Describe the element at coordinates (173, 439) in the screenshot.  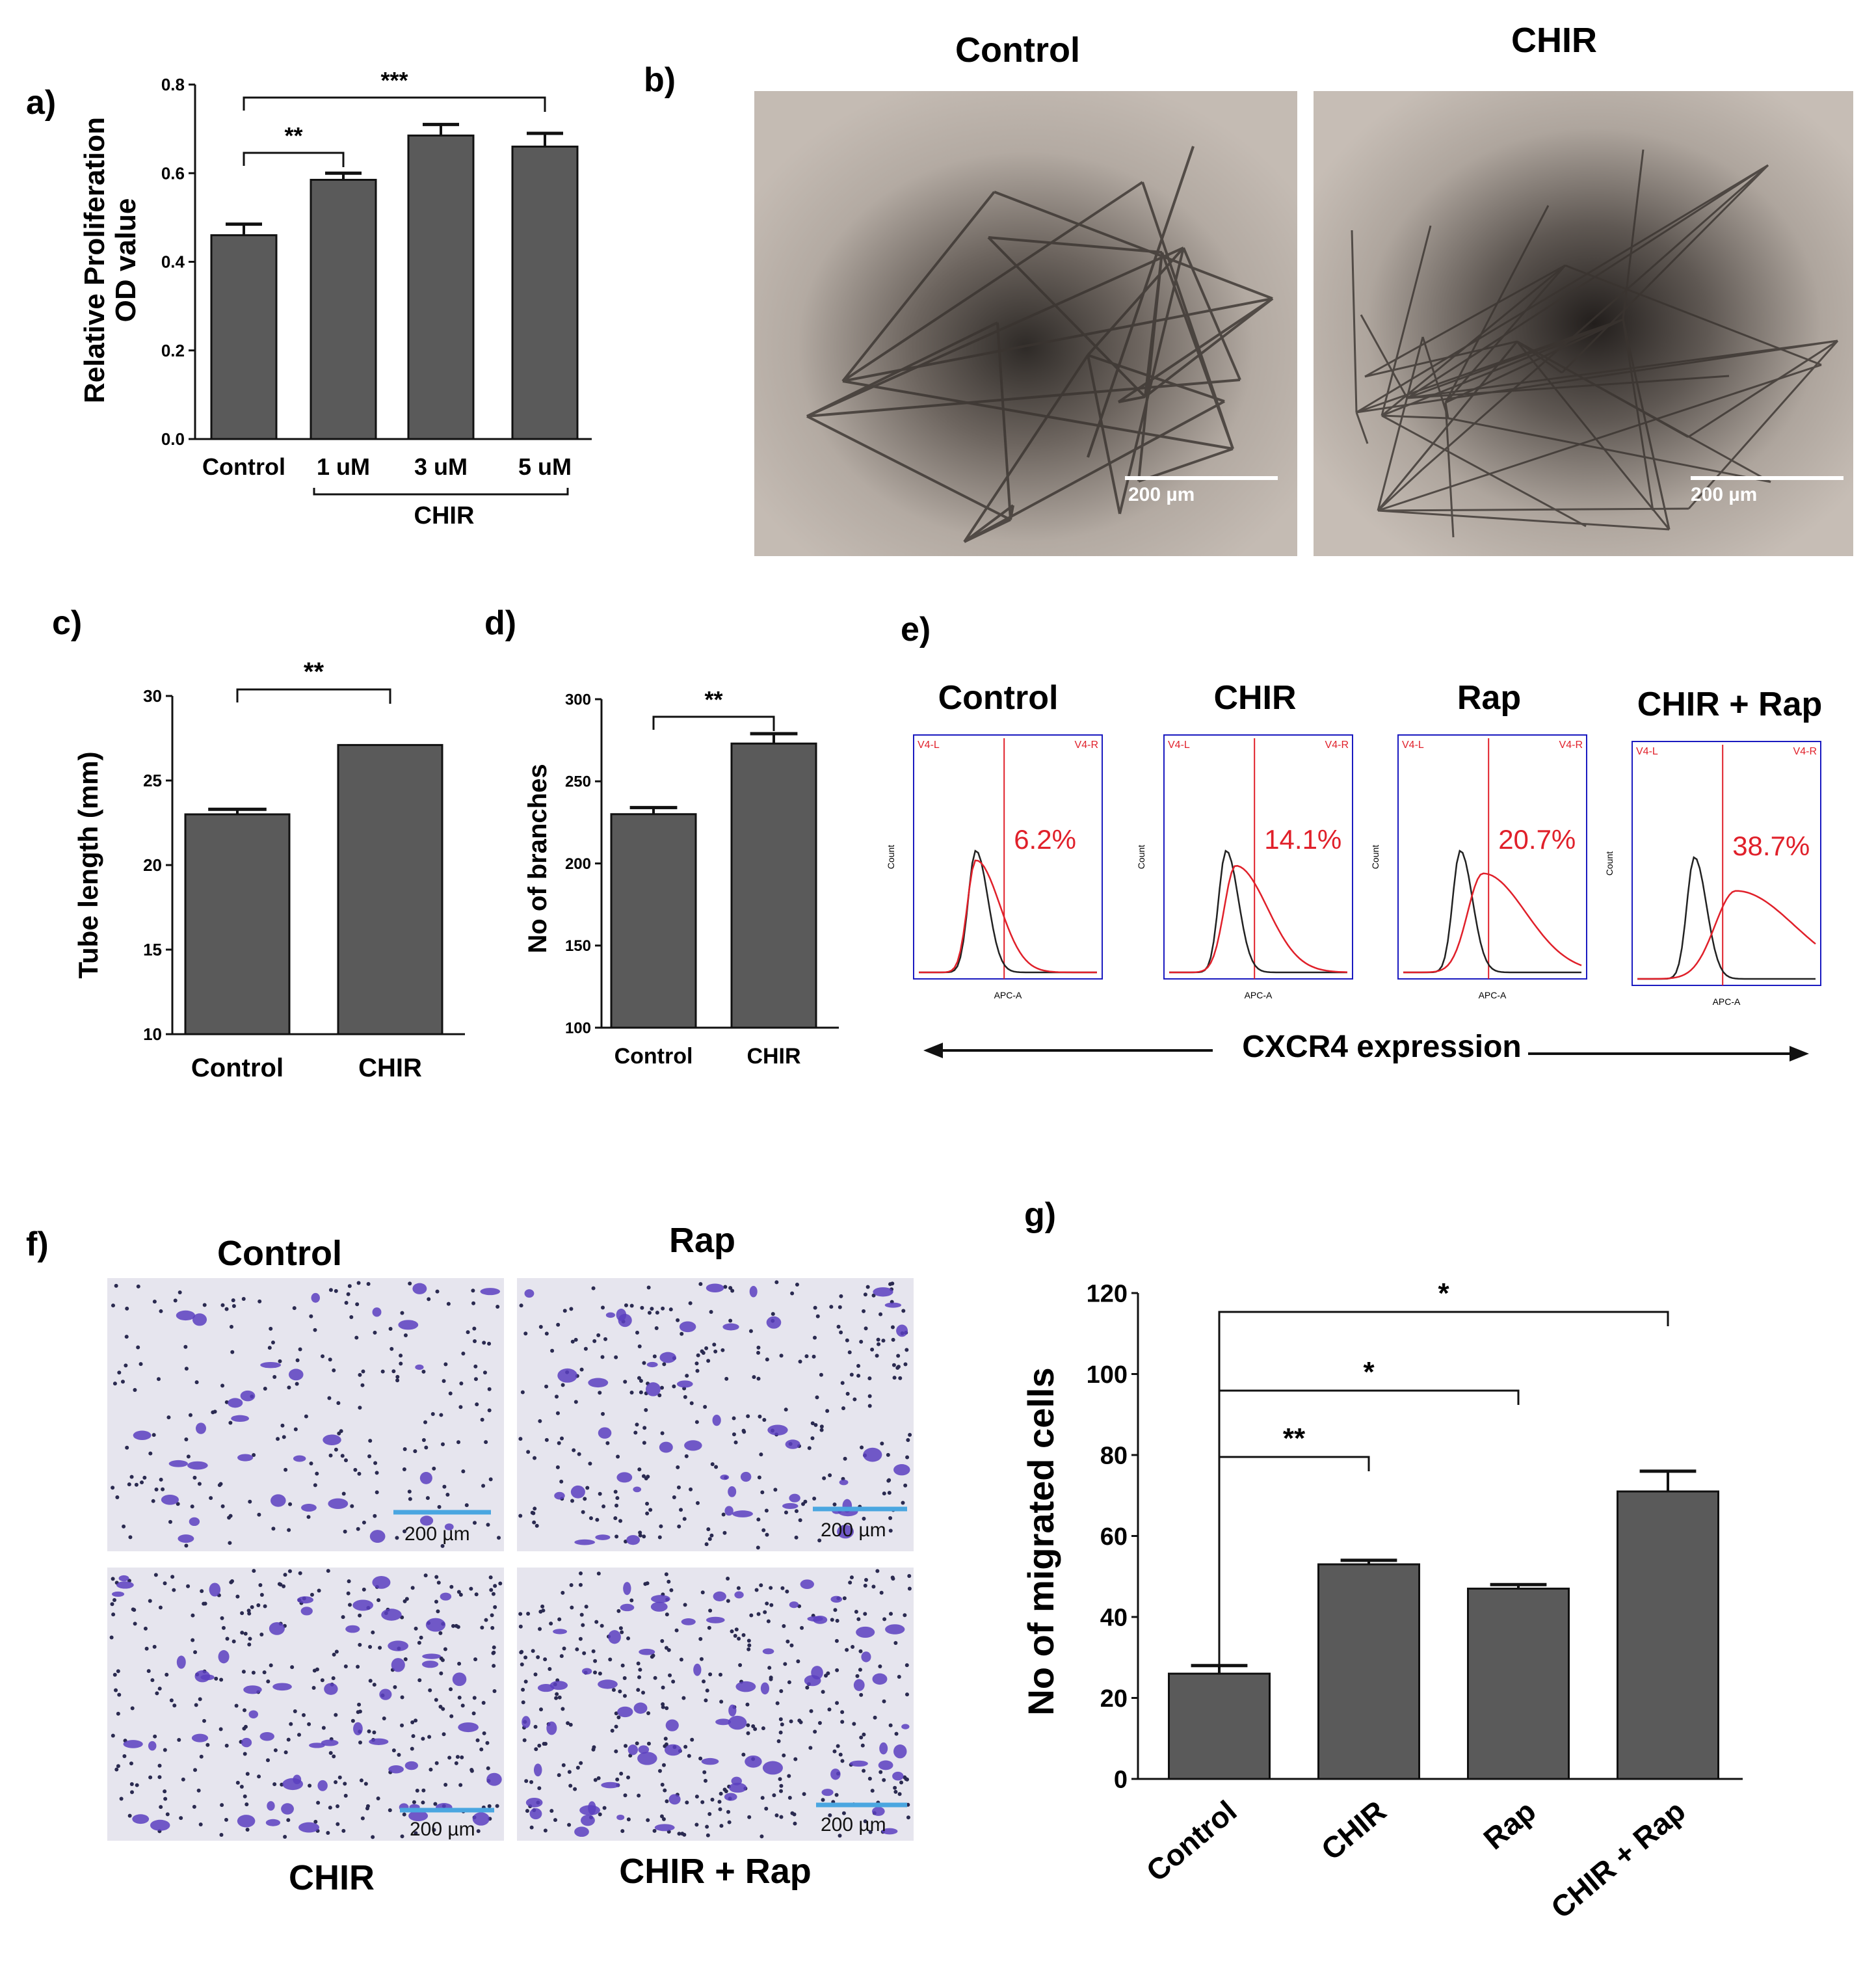
I see `y-tick-label: 0.0` at that location.